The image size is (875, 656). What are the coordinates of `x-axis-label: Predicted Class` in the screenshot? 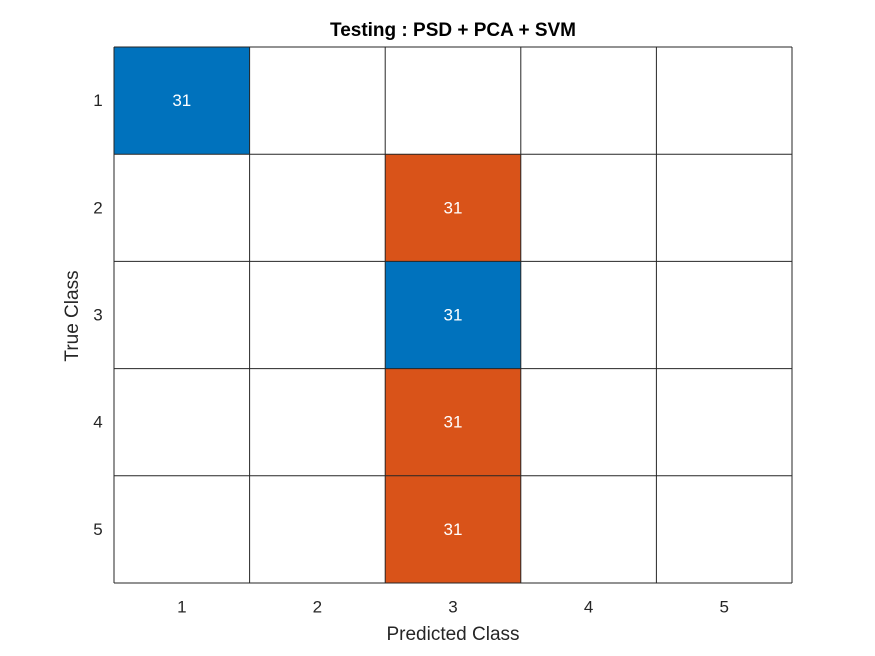 It's located at (453, 634).